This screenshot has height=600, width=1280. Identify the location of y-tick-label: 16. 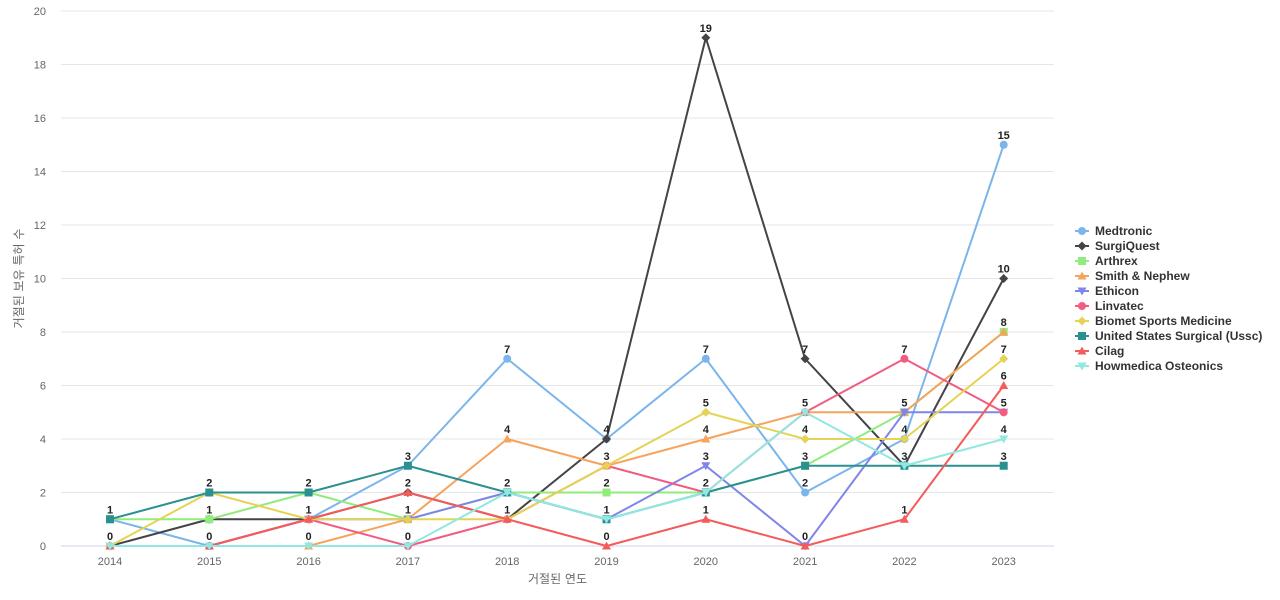
(40, 119).